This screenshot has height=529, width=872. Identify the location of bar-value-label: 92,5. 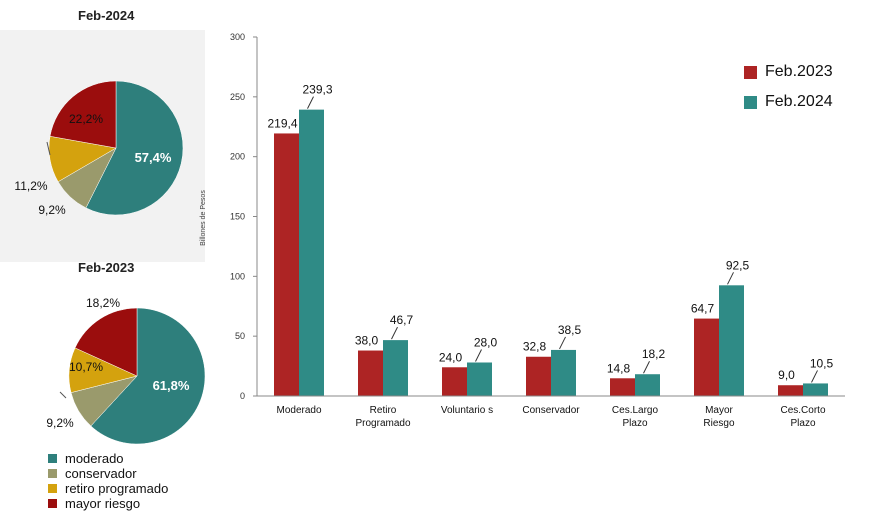
(738, 265).